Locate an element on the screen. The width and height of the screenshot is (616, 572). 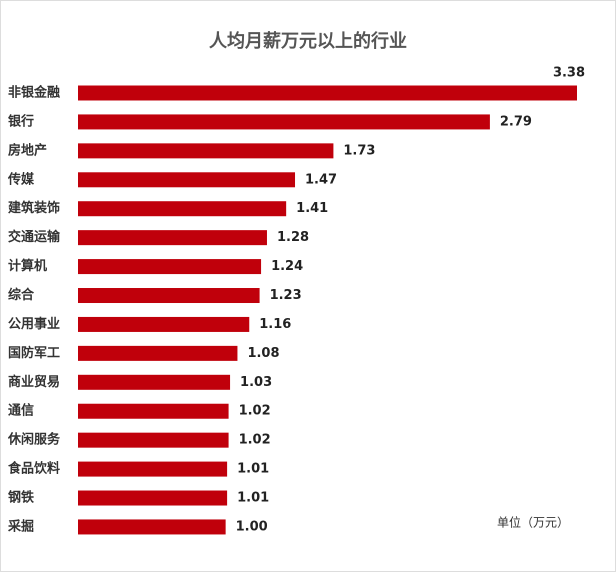
category-label: 国防军工 is located at coordinates (34, 353).